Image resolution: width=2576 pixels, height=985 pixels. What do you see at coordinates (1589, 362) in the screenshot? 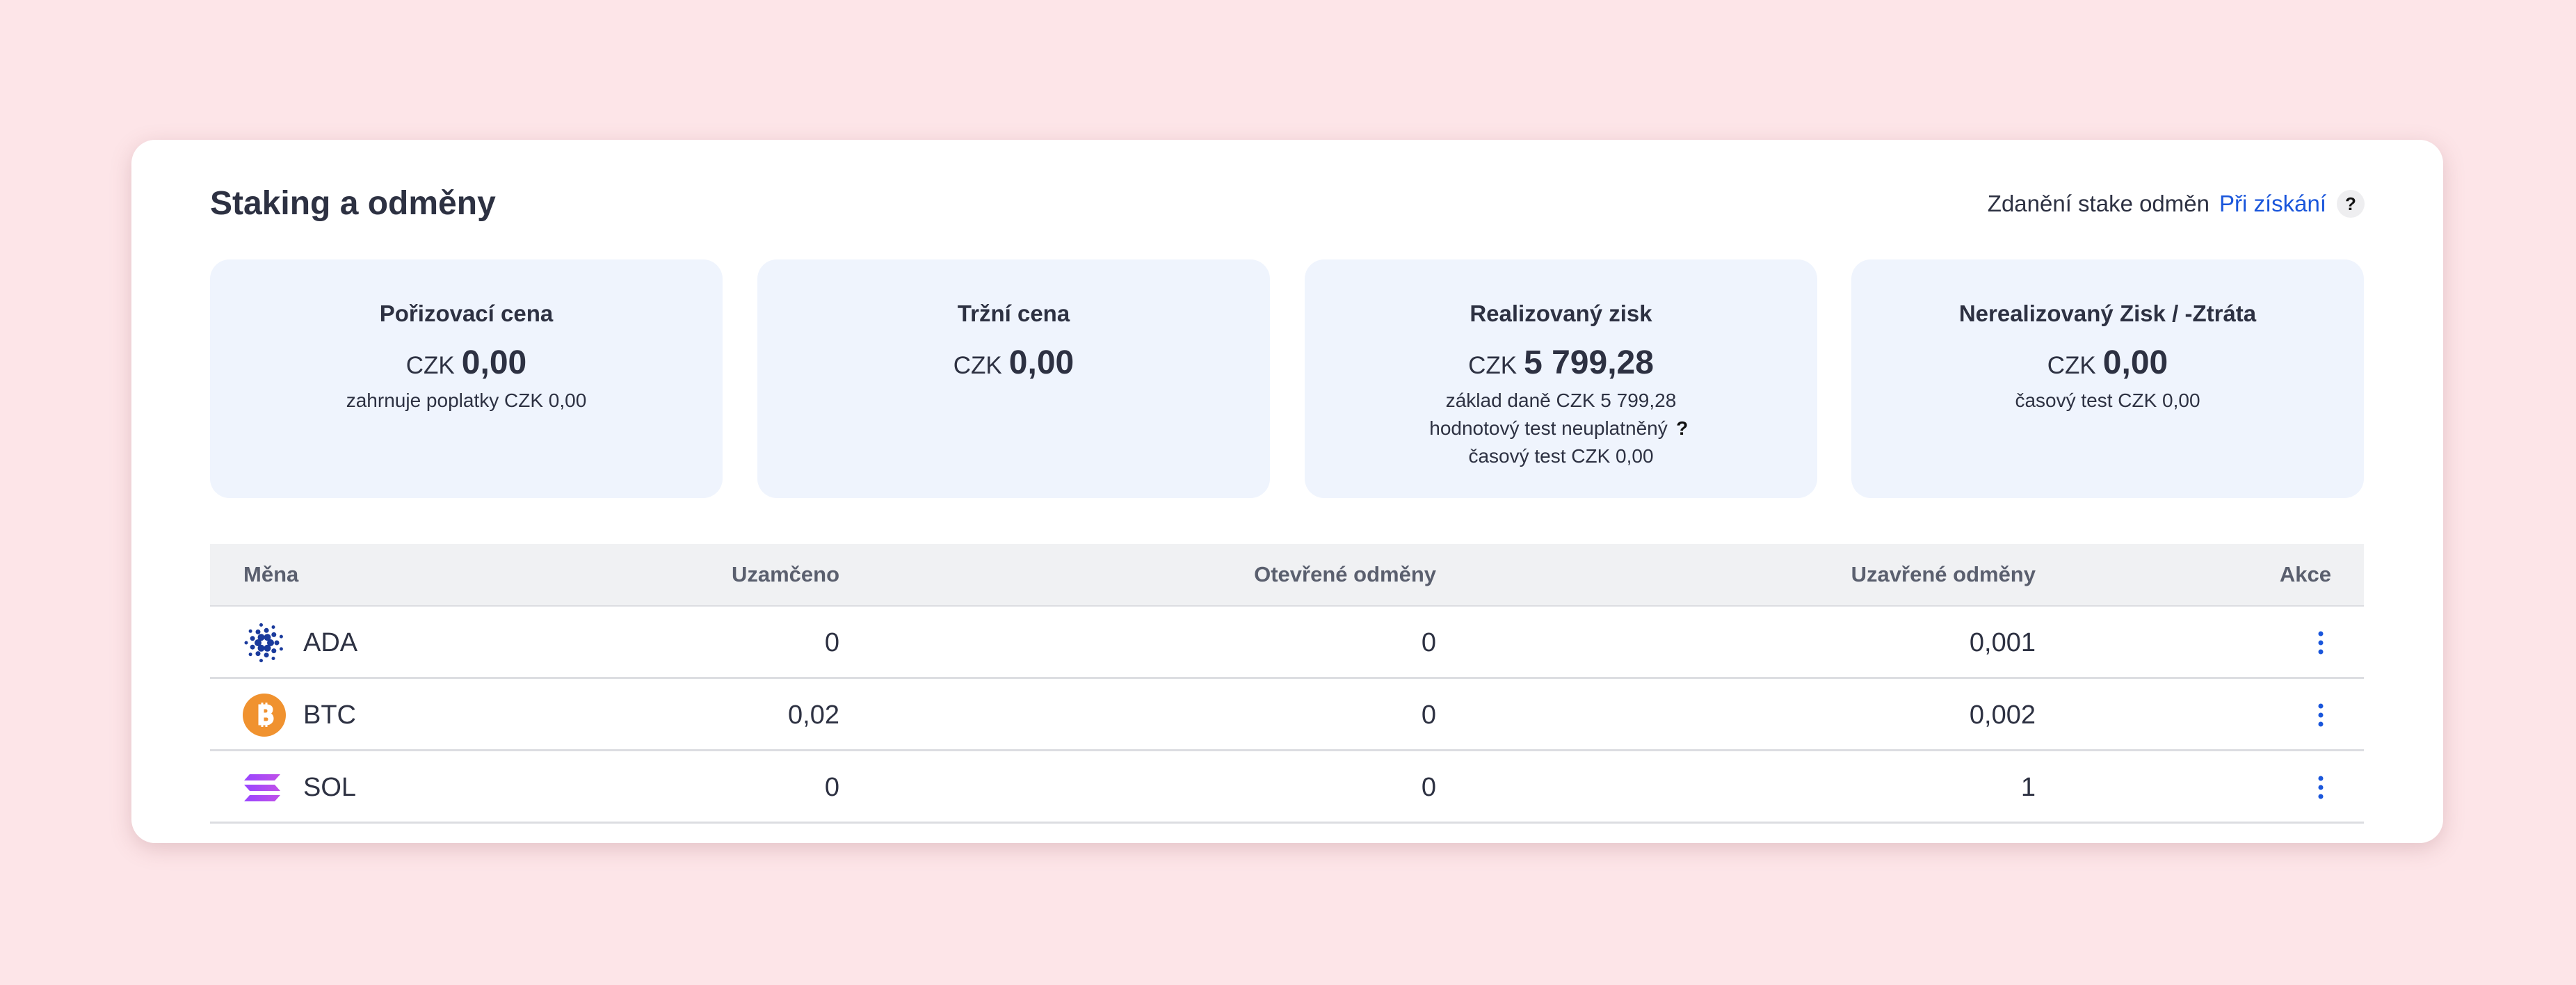
I see `amount: 5 799,28` at bounding box center [1589, 362].